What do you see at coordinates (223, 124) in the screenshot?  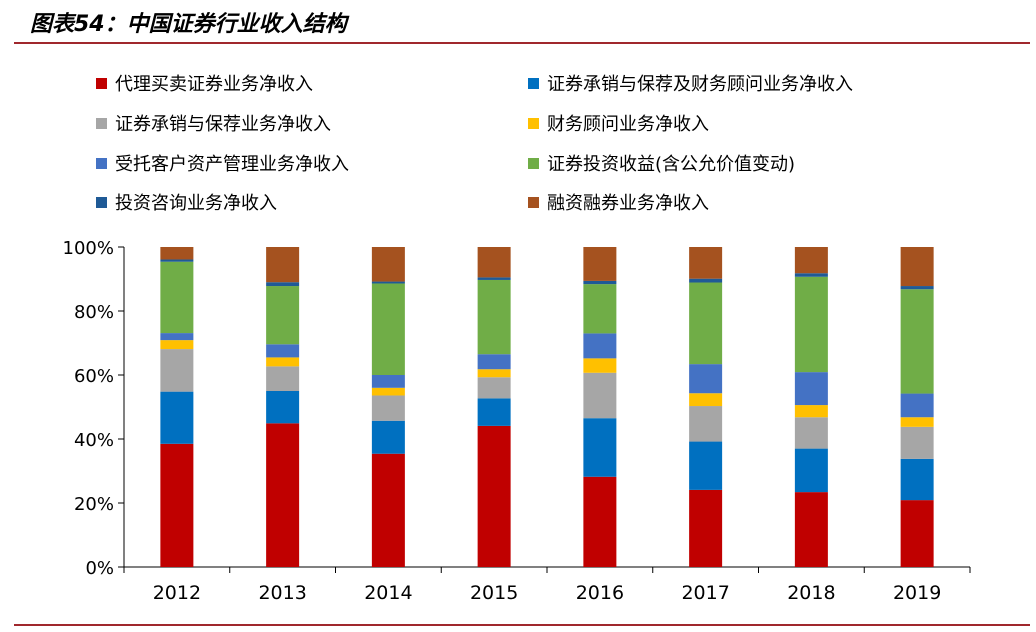 I see `legend-label-3: 证券承销与保荐业务净收入` at bounding box center [223, 124].